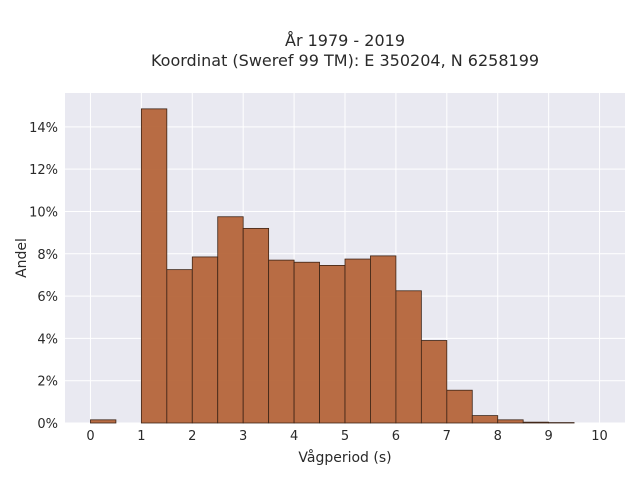 The height and width of the screenshot is (480, 640). What do you see at coordinates (22, 258) in the screenshot?
I see `y-axis-label: Andel` at bounding box center [22, 258].